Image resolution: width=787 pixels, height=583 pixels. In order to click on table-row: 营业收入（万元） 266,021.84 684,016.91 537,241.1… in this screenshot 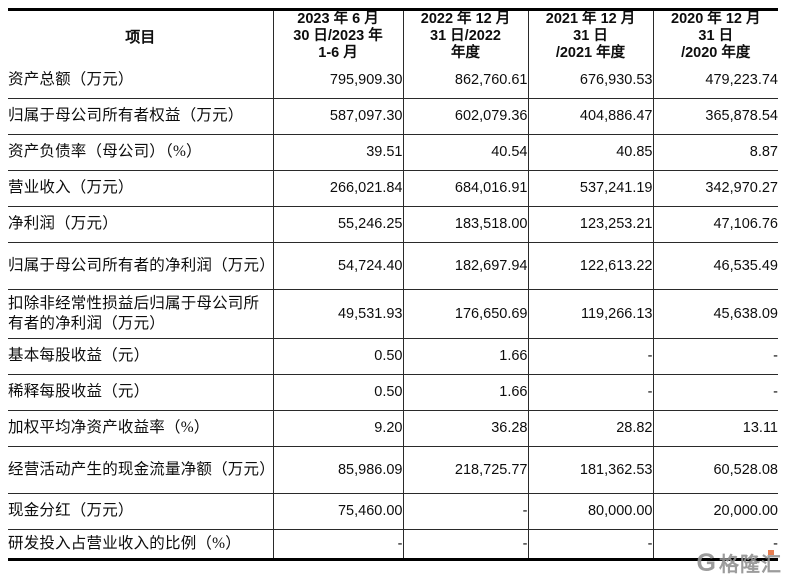, I will do `click(393, 188)`.